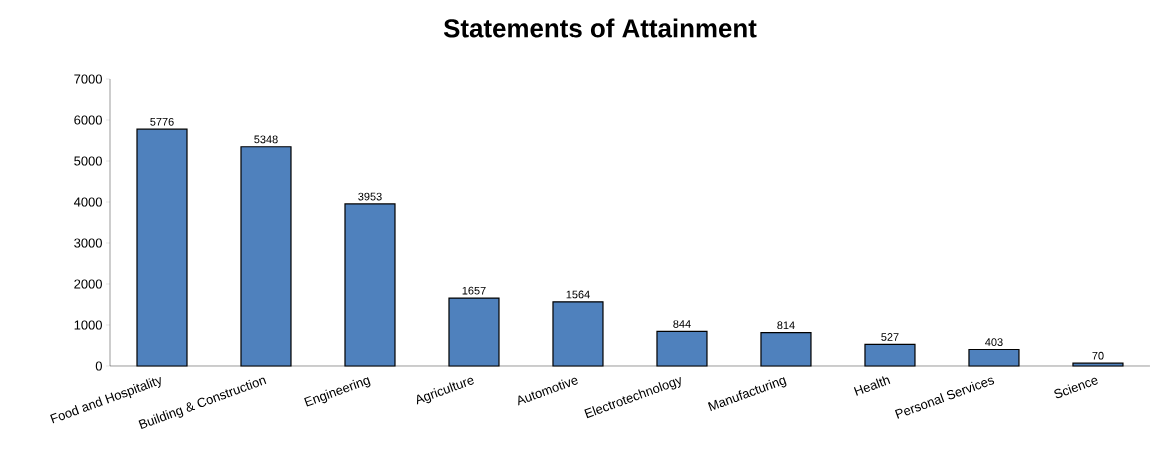 Image resolution: width=1154 pixels, height=468 pixels. Describe the element at coordinates (578, 294) in the screenshot. I see `data-label: 1564` at that location.